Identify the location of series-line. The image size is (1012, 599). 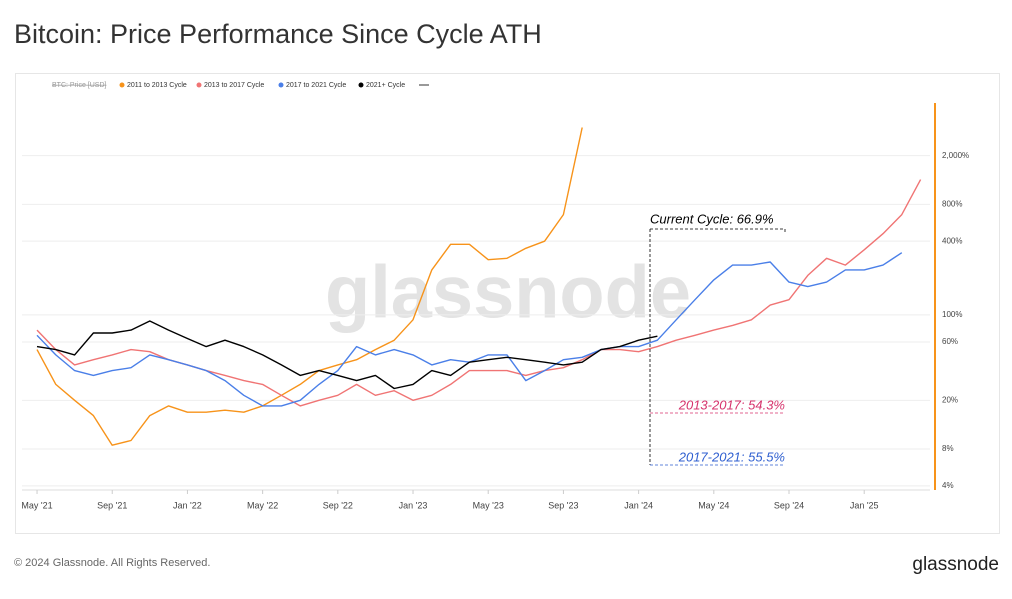
(347, 355).